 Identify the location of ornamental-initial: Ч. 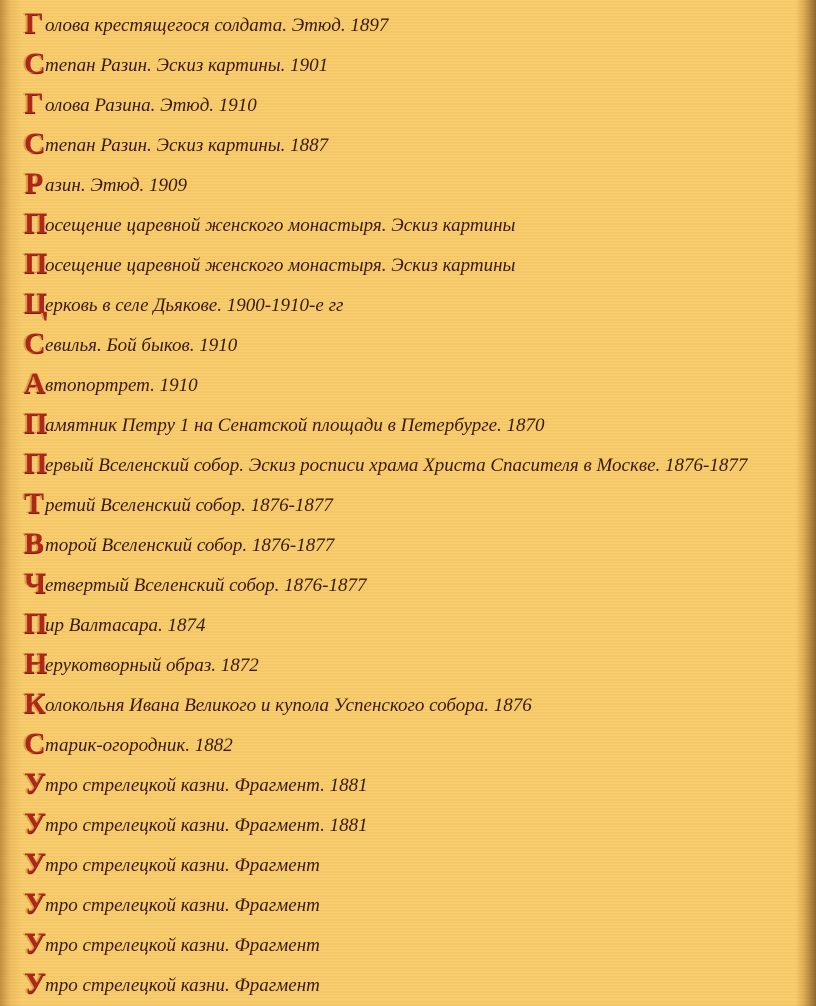
(35, 583).